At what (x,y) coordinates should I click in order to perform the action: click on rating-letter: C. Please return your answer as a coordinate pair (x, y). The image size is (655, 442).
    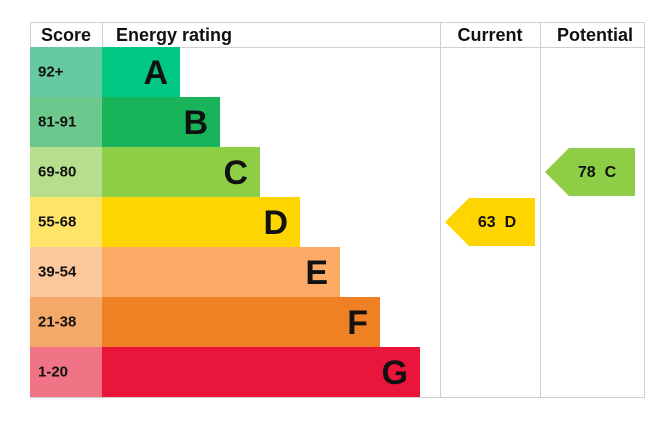
    Looking at the image, I should click on (235, 173).